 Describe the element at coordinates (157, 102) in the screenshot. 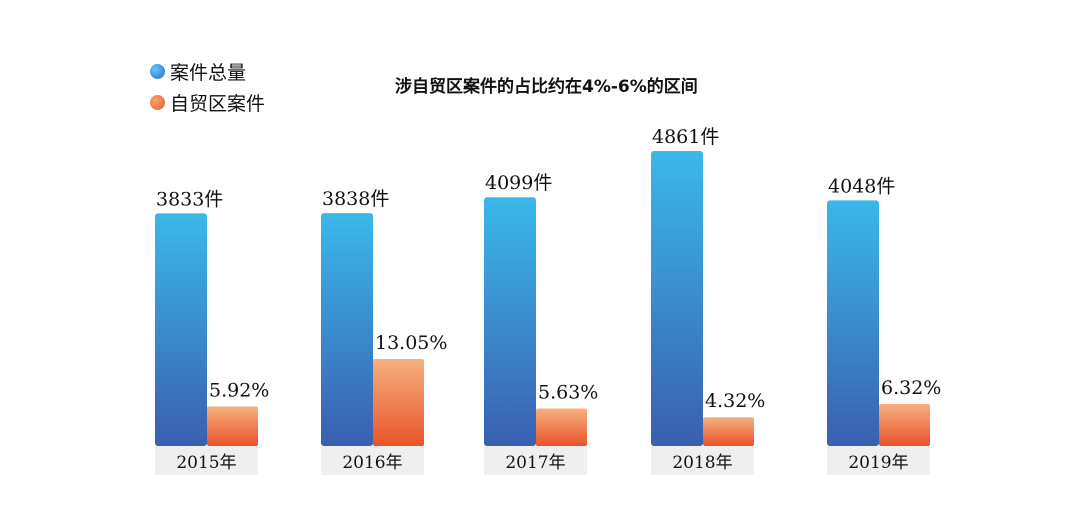

I see `legend-swatch-ftz` at that location.